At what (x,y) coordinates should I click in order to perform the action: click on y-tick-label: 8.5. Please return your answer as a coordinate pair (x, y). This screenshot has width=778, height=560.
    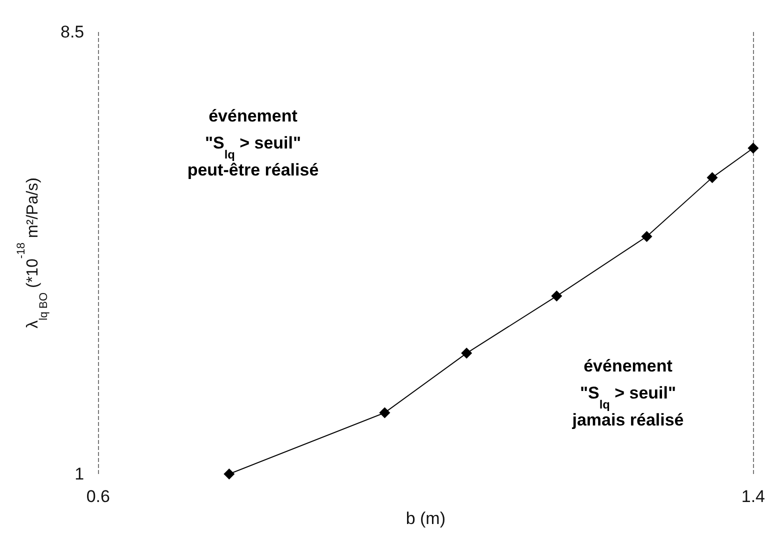
    Looking at the image, I should click on (72, 32).